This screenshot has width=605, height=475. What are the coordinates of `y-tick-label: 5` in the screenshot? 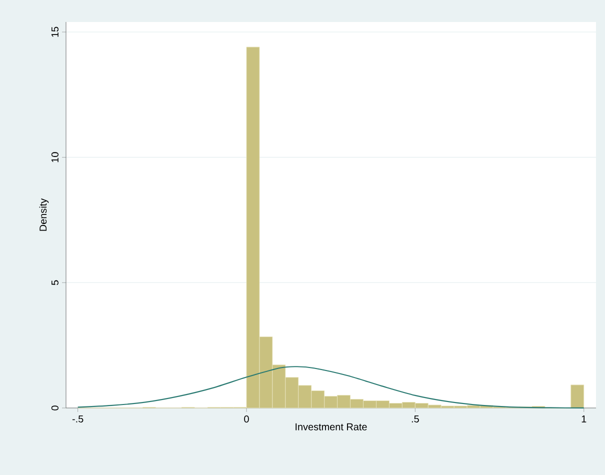 It's located at (55, 283).